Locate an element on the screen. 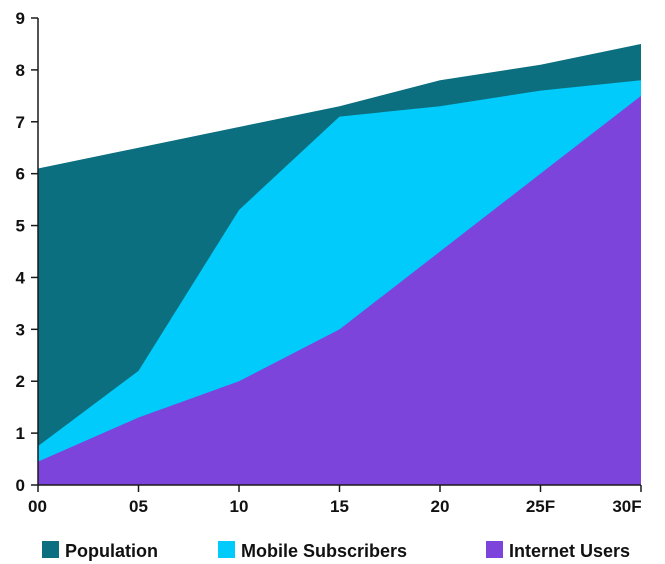 The height and width of the screenshot is (564, 665). legend-label-population: Population is located at coordinates (111, 551).